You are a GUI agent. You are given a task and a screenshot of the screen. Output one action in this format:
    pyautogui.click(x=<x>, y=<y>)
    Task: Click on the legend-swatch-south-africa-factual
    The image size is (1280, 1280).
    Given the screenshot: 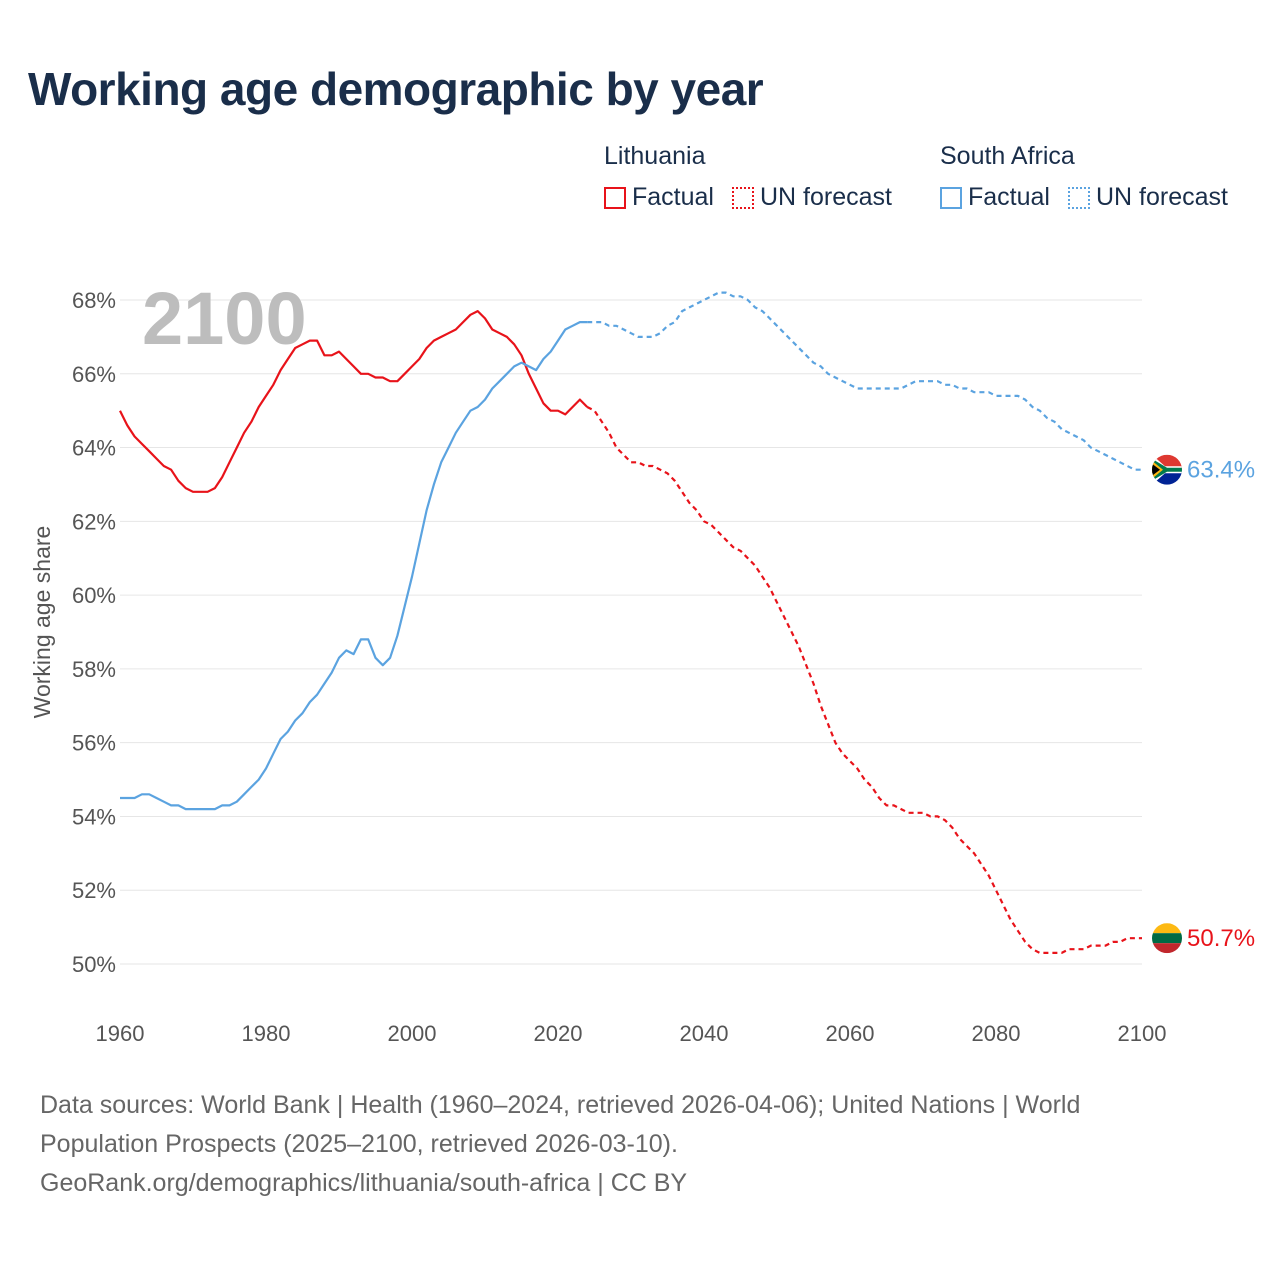 What is the action you would take?
    pyautogui.click(x=951, y=197)
    